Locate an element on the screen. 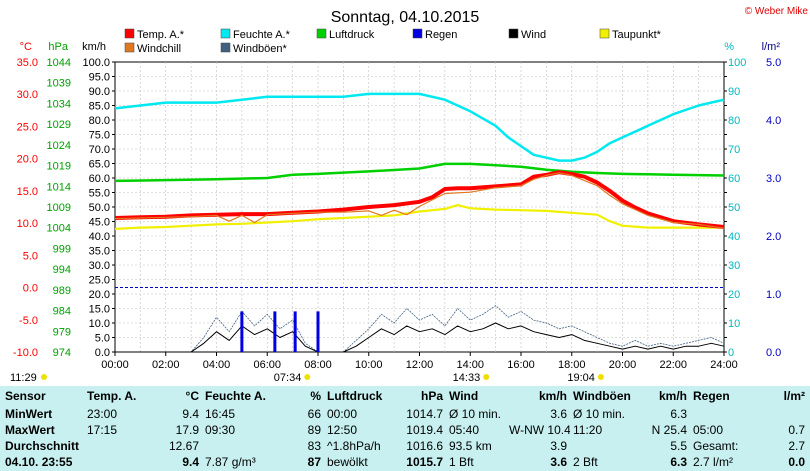  series-windchill is located at coordinates (419, 200).